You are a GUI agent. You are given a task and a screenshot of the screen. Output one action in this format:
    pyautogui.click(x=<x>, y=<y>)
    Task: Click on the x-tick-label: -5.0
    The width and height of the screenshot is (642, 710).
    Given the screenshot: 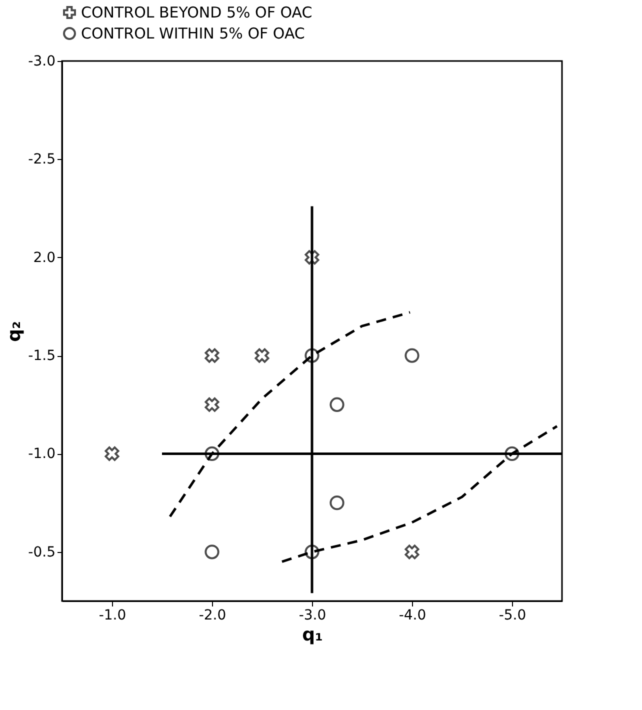 What is the action you would take?
    pyautogui.click(x=512, y=616)
    